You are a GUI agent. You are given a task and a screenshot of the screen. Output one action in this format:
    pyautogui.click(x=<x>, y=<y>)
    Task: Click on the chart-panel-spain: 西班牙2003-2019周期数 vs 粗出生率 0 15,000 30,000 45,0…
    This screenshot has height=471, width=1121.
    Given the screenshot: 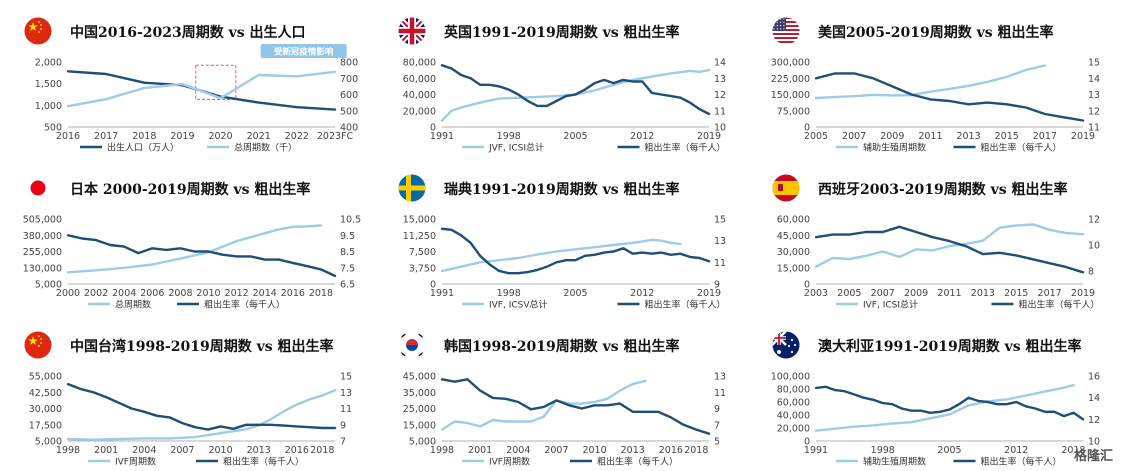 What is the action you would take?
    pyautogui.click(x=934, y=235)
    